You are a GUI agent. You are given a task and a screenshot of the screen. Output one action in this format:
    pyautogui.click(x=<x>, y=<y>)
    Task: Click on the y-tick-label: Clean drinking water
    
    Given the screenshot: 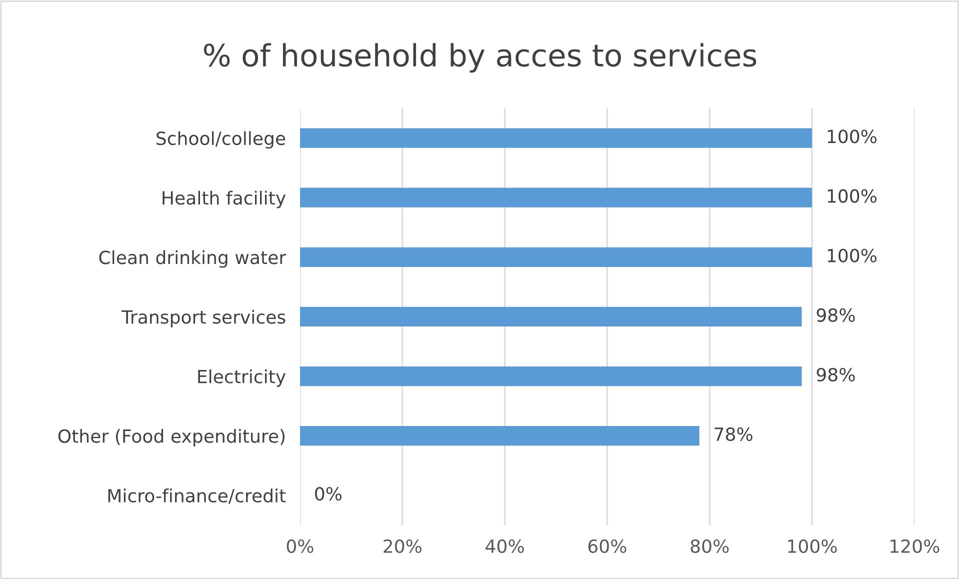 What is the action you would take?
    pyautogui.click(x=192, y=259)
    